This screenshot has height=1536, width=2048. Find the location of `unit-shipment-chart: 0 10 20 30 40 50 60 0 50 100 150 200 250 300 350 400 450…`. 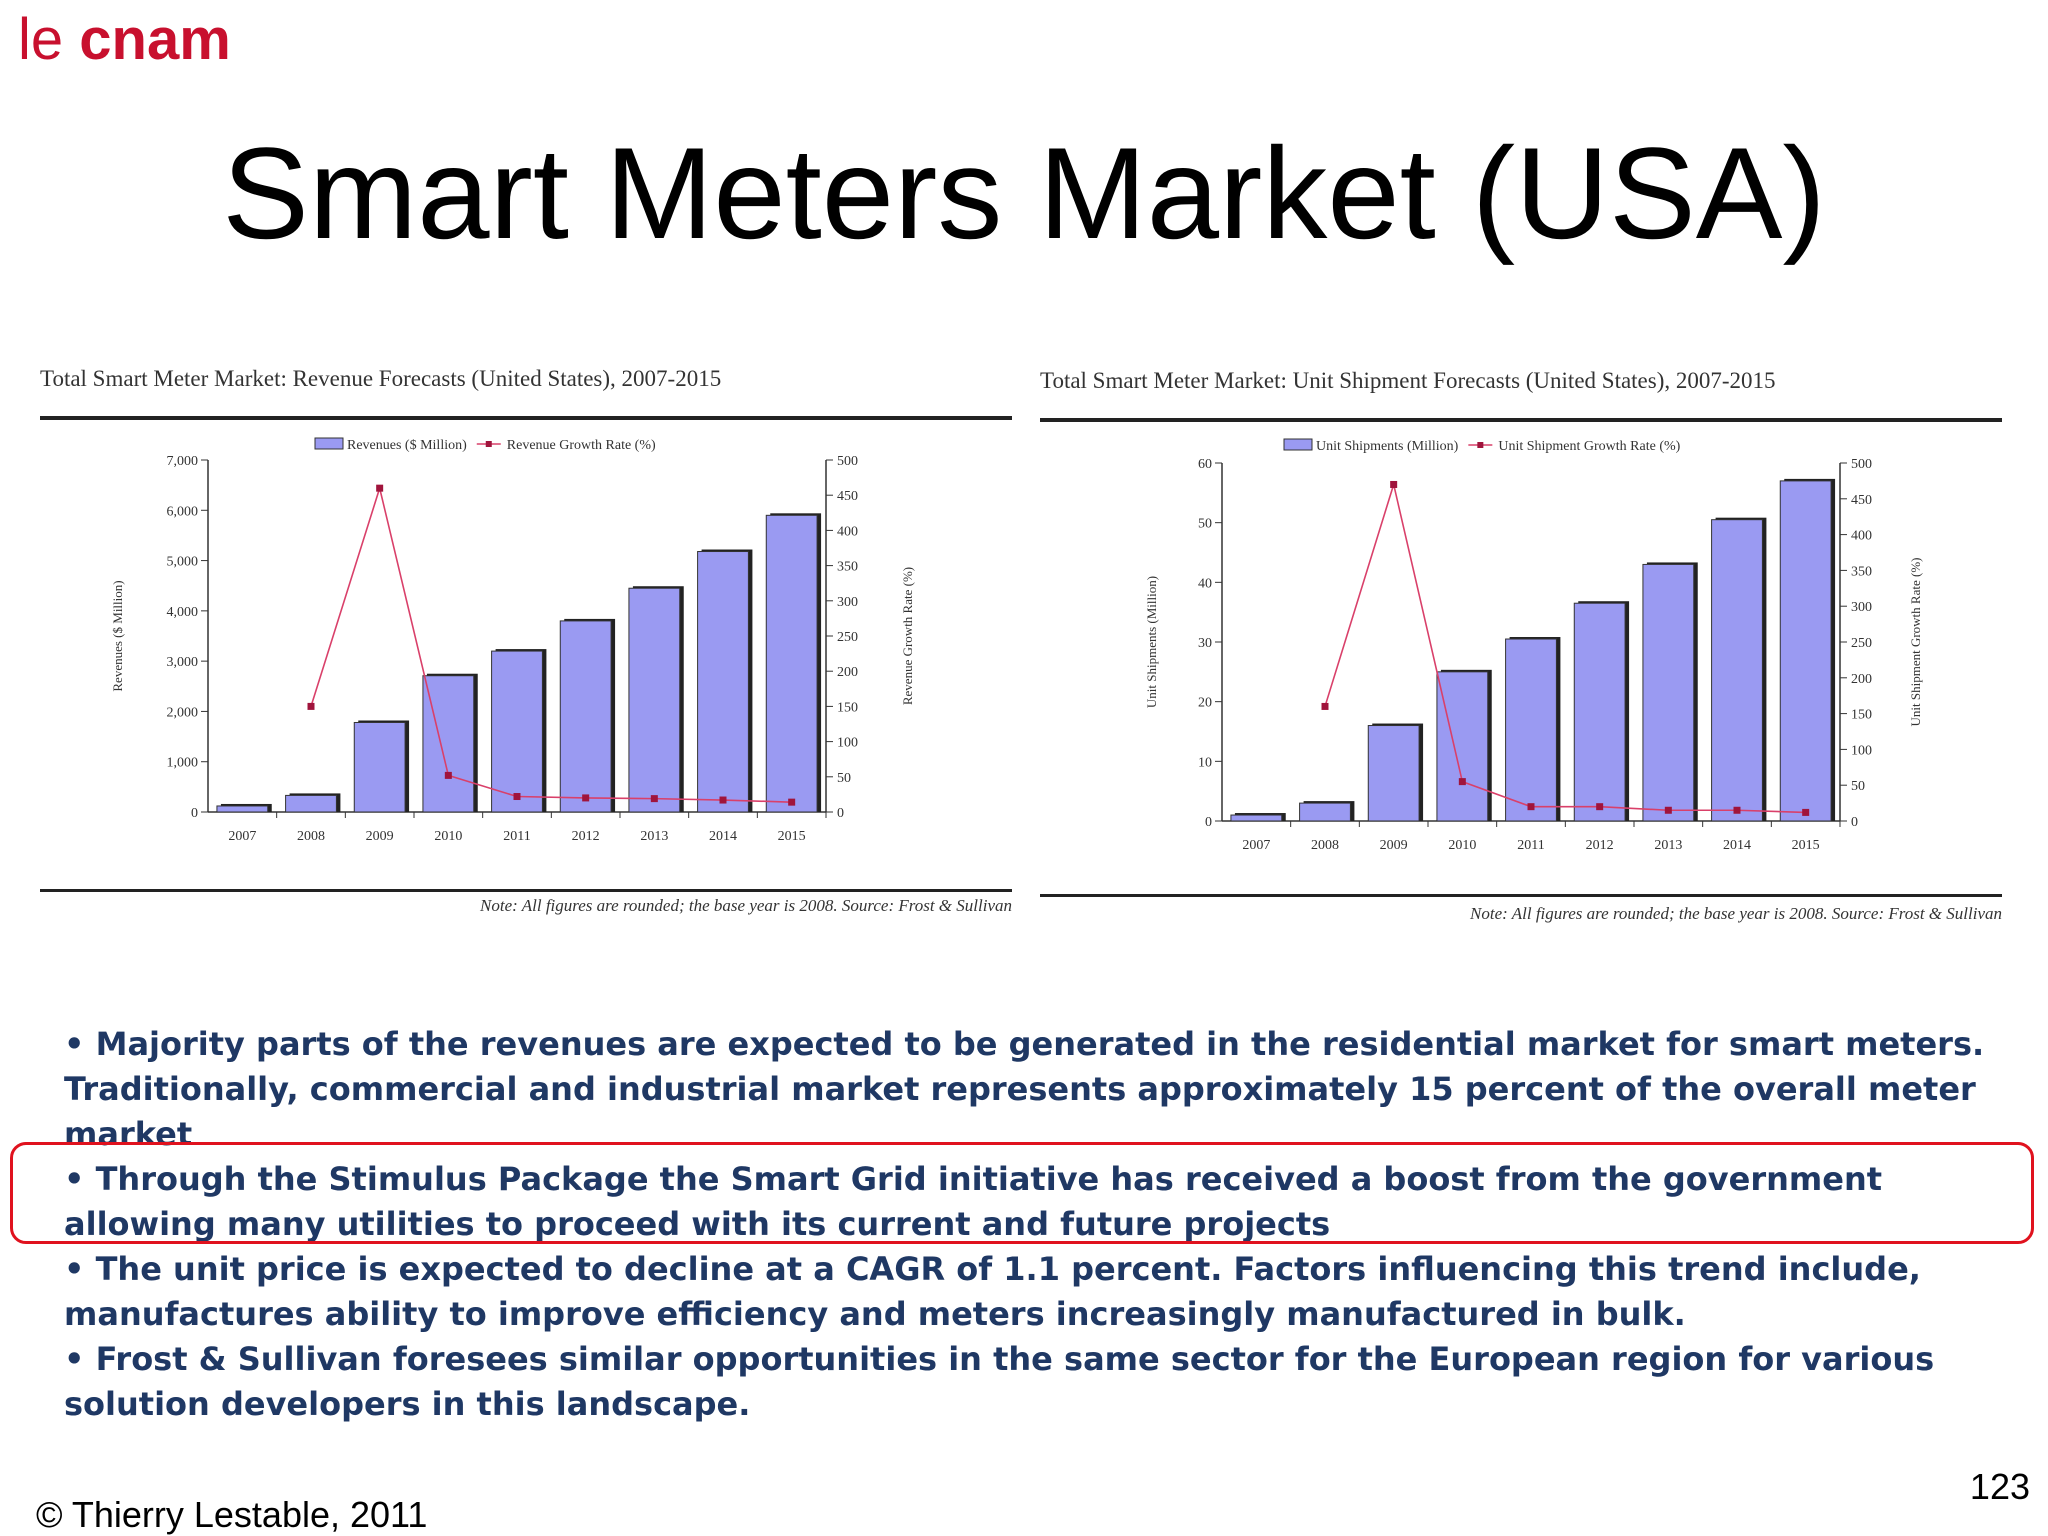

unit-shipment-chart: 0 10 20 30 40 50 60 0 50 100 150 200 250 300 350 400 450… is located at coordinates (1533, 645).